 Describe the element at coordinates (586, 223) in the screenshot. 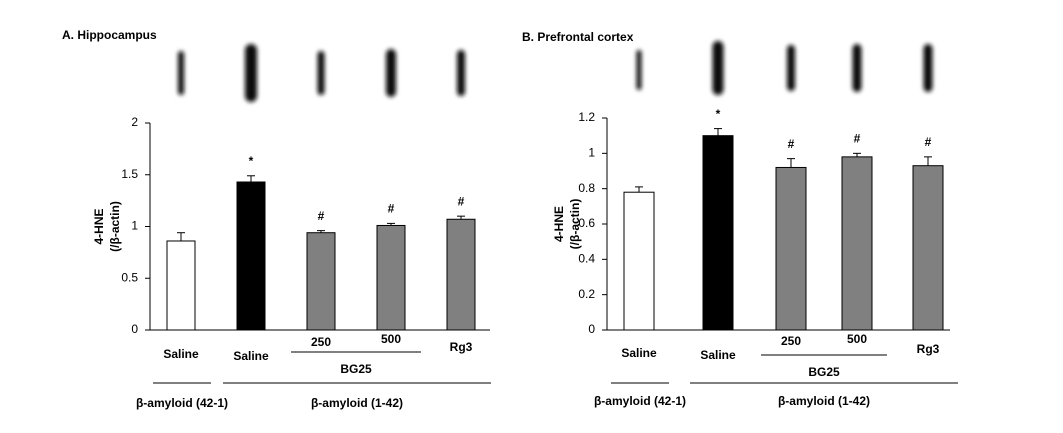

I see `y-tick-label: 0.6` at that location.